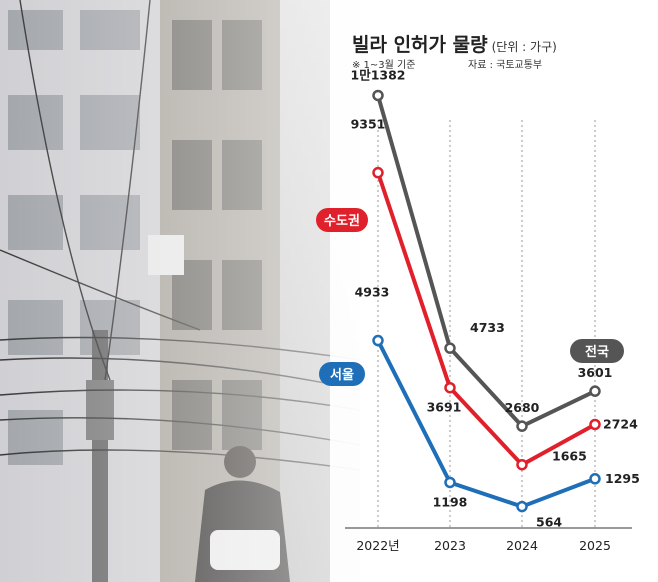 The image size is (658, 582). I want to click on legend-label-seoul: 서울, so click(342, 375).